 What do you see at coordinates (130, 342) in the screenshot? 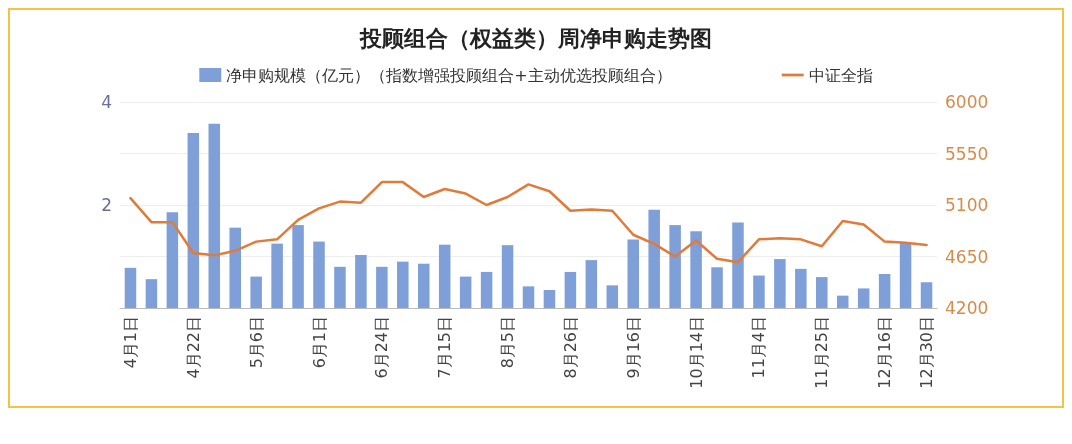
I see `x-tick-label: 4月1日` at bounding box center [130, 342].